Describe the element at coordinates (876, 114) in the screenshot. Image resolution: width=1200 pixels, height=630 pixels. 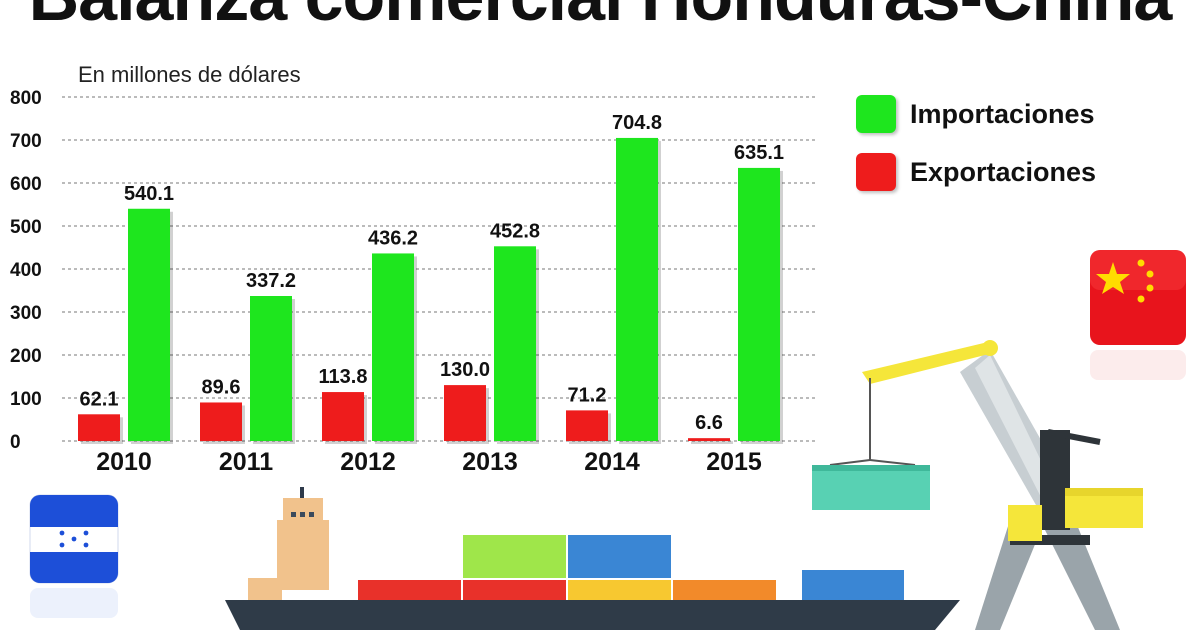
I see `legend-swatch-imports` at that location.